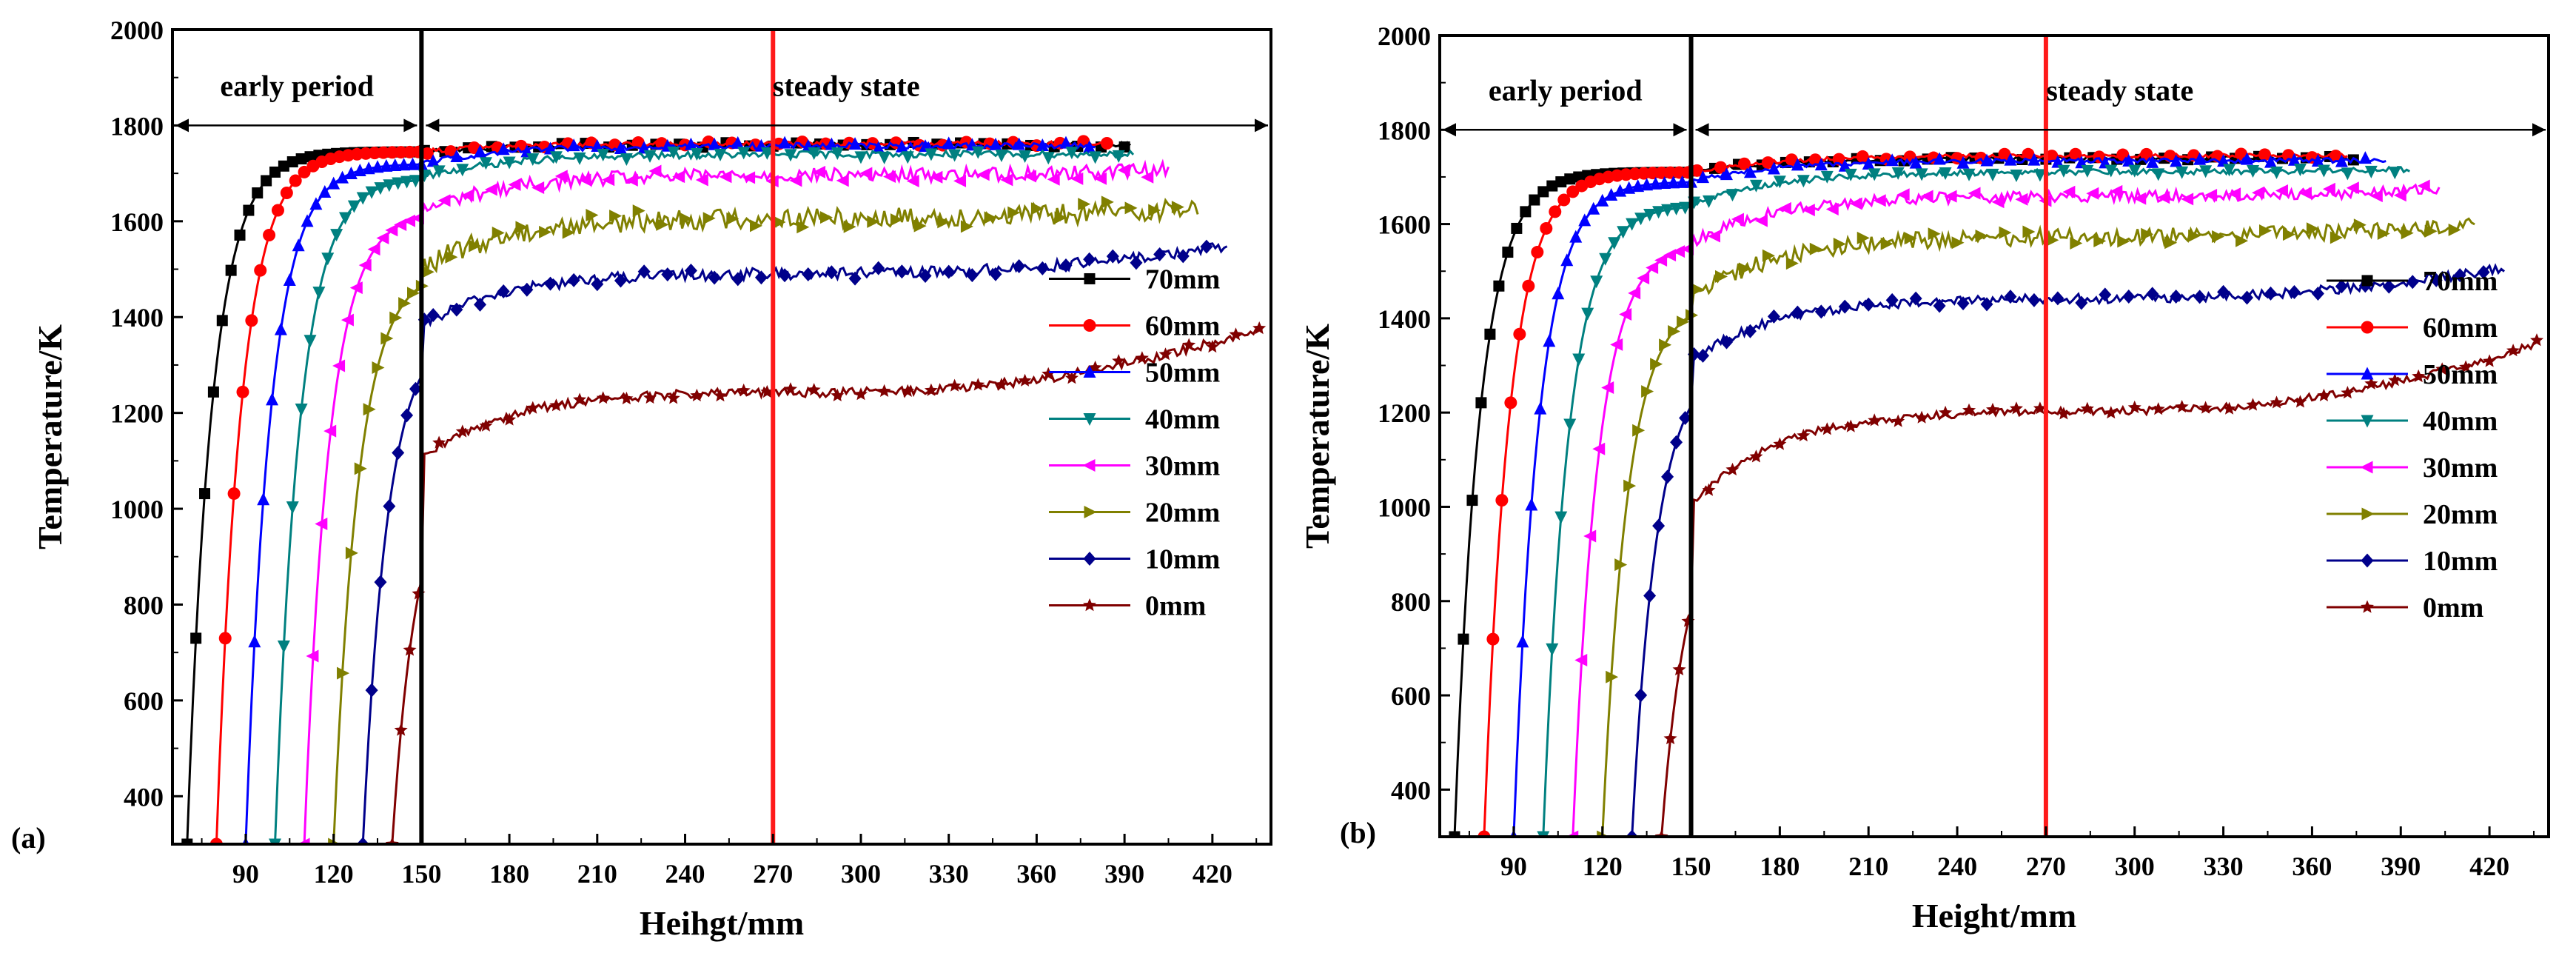  What do you see at coordinates (1411, 602) in the screenshot?
I see `y-tick-label: 800` at bounding box center [1411, 602].